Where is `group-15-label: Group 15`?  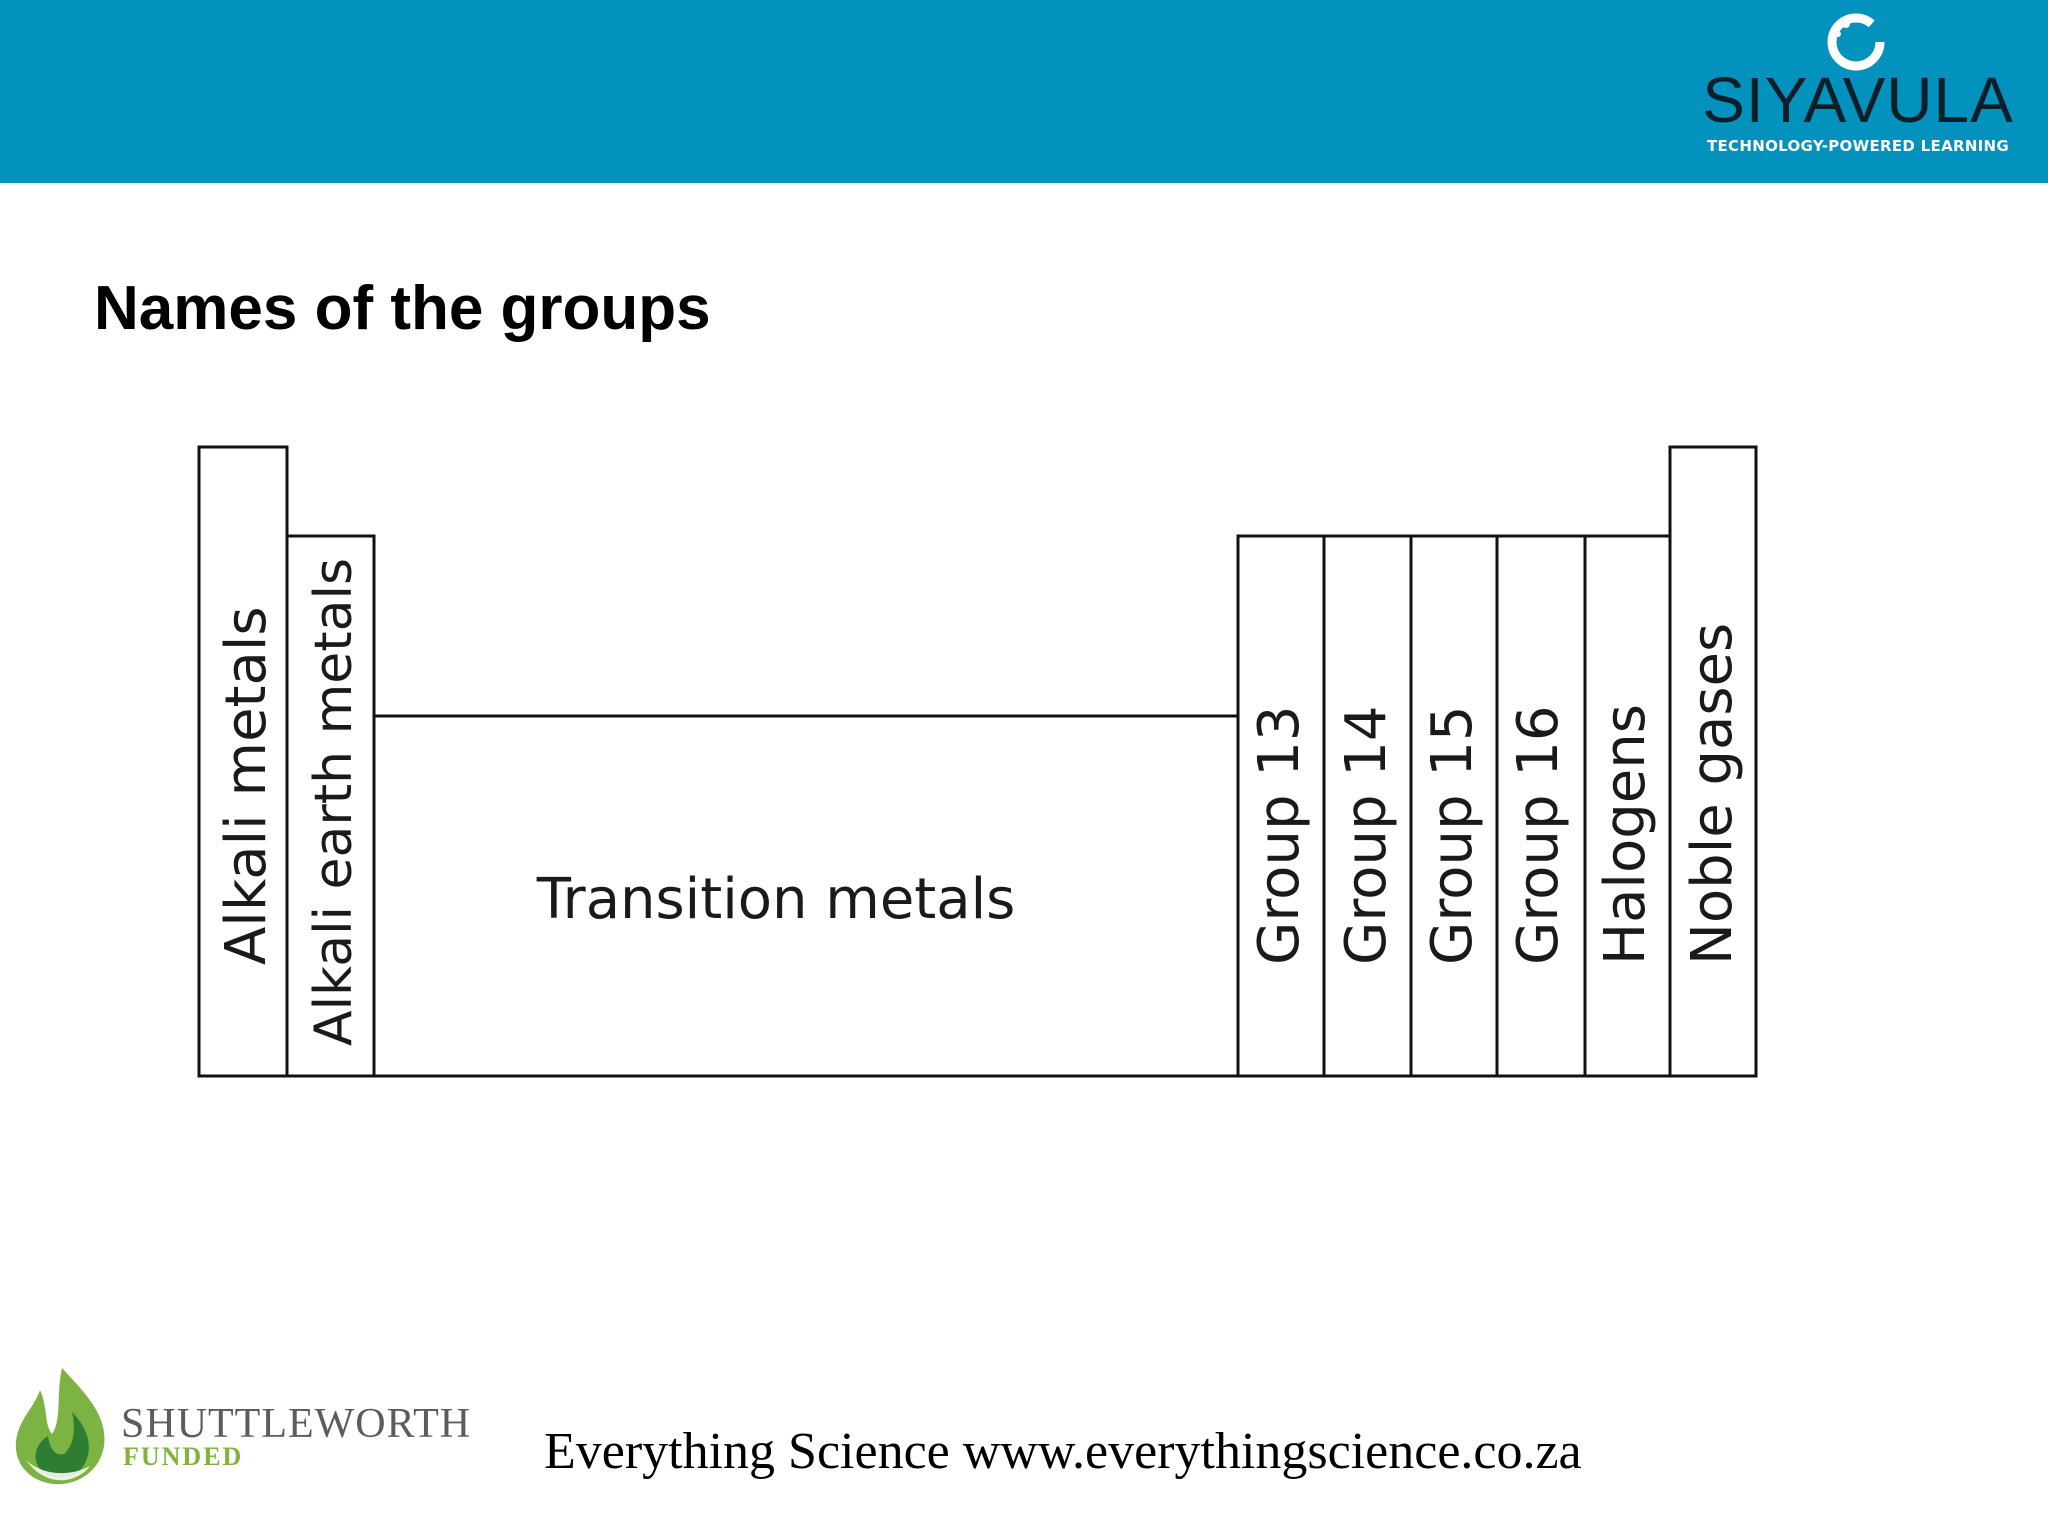
group-15-label: Group 15 is located at coordinates (1452, 835).